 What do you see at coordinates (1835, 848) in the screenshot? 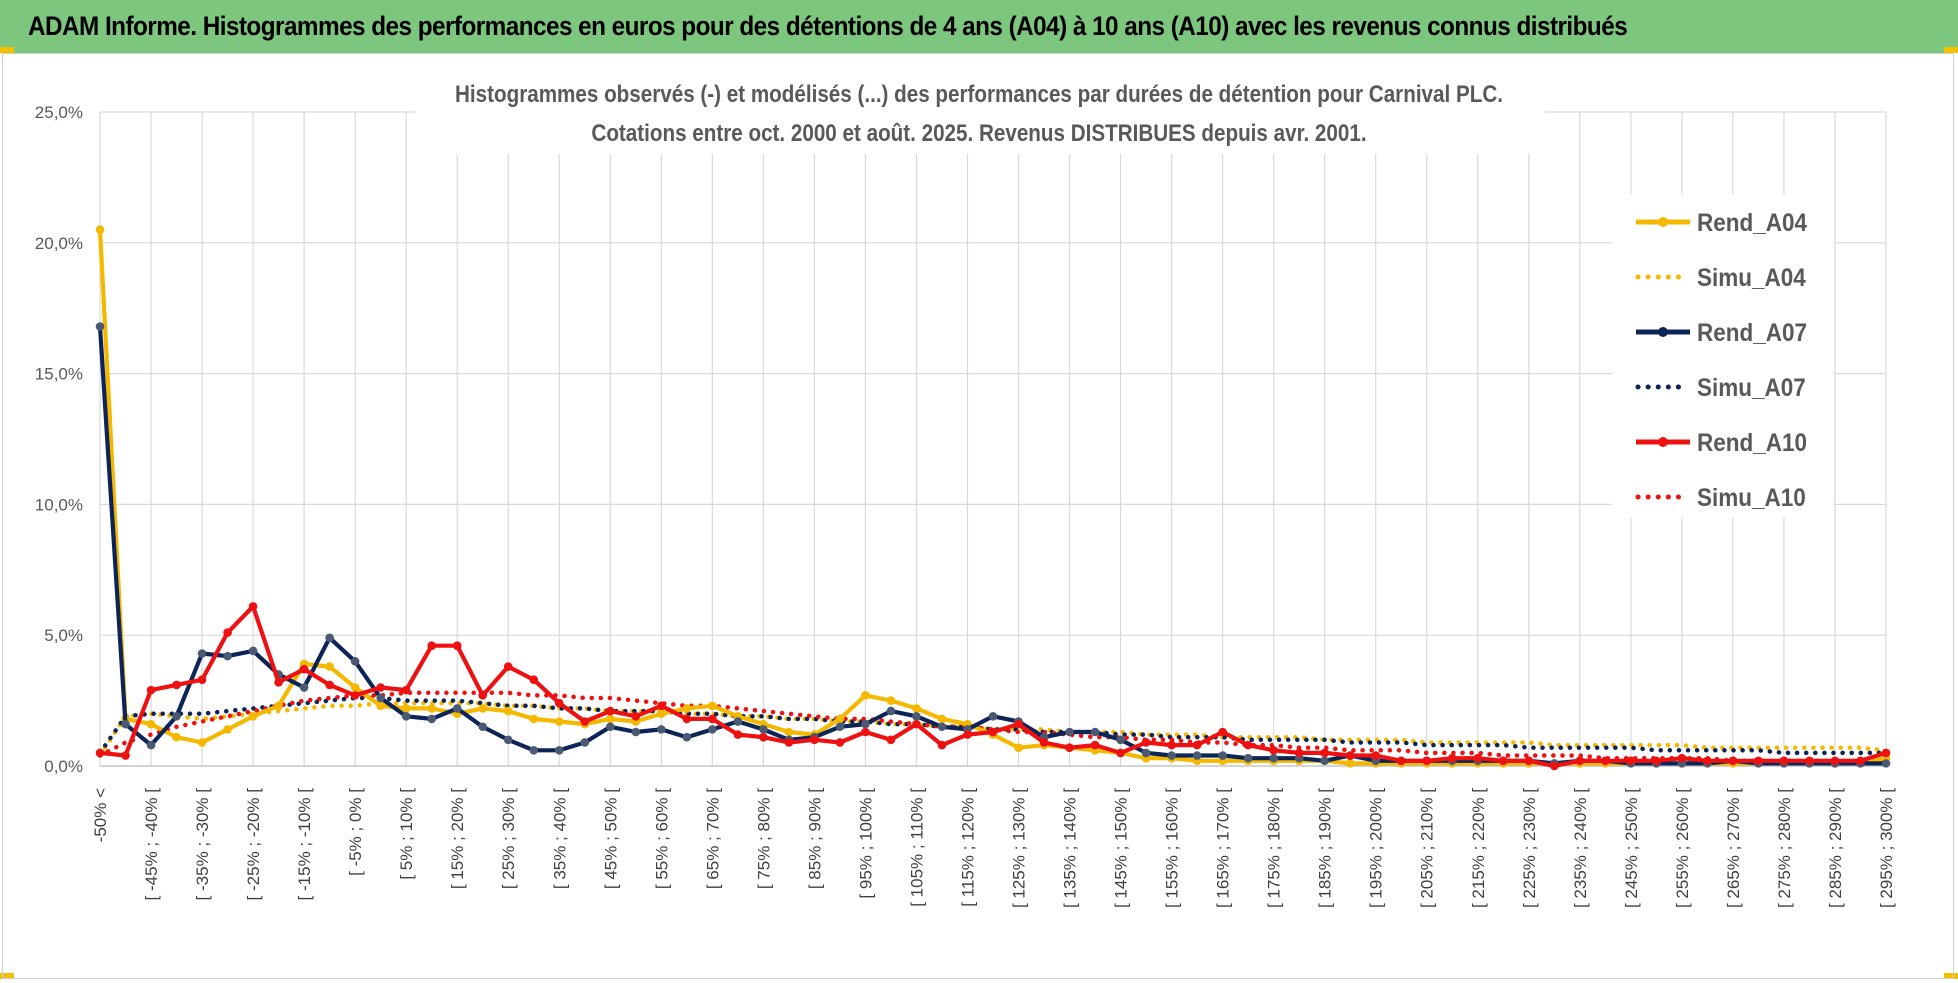
I see `x-tick-label: [ 285% ; 290% [` at bounding box center [1835, 848].